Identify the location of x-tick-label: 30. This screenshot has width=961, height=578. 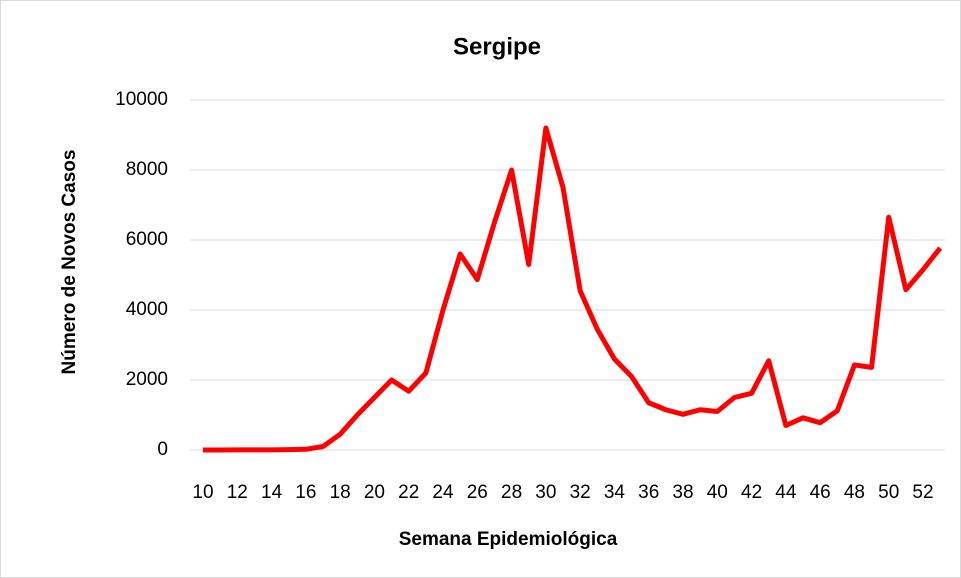
(545, 492).